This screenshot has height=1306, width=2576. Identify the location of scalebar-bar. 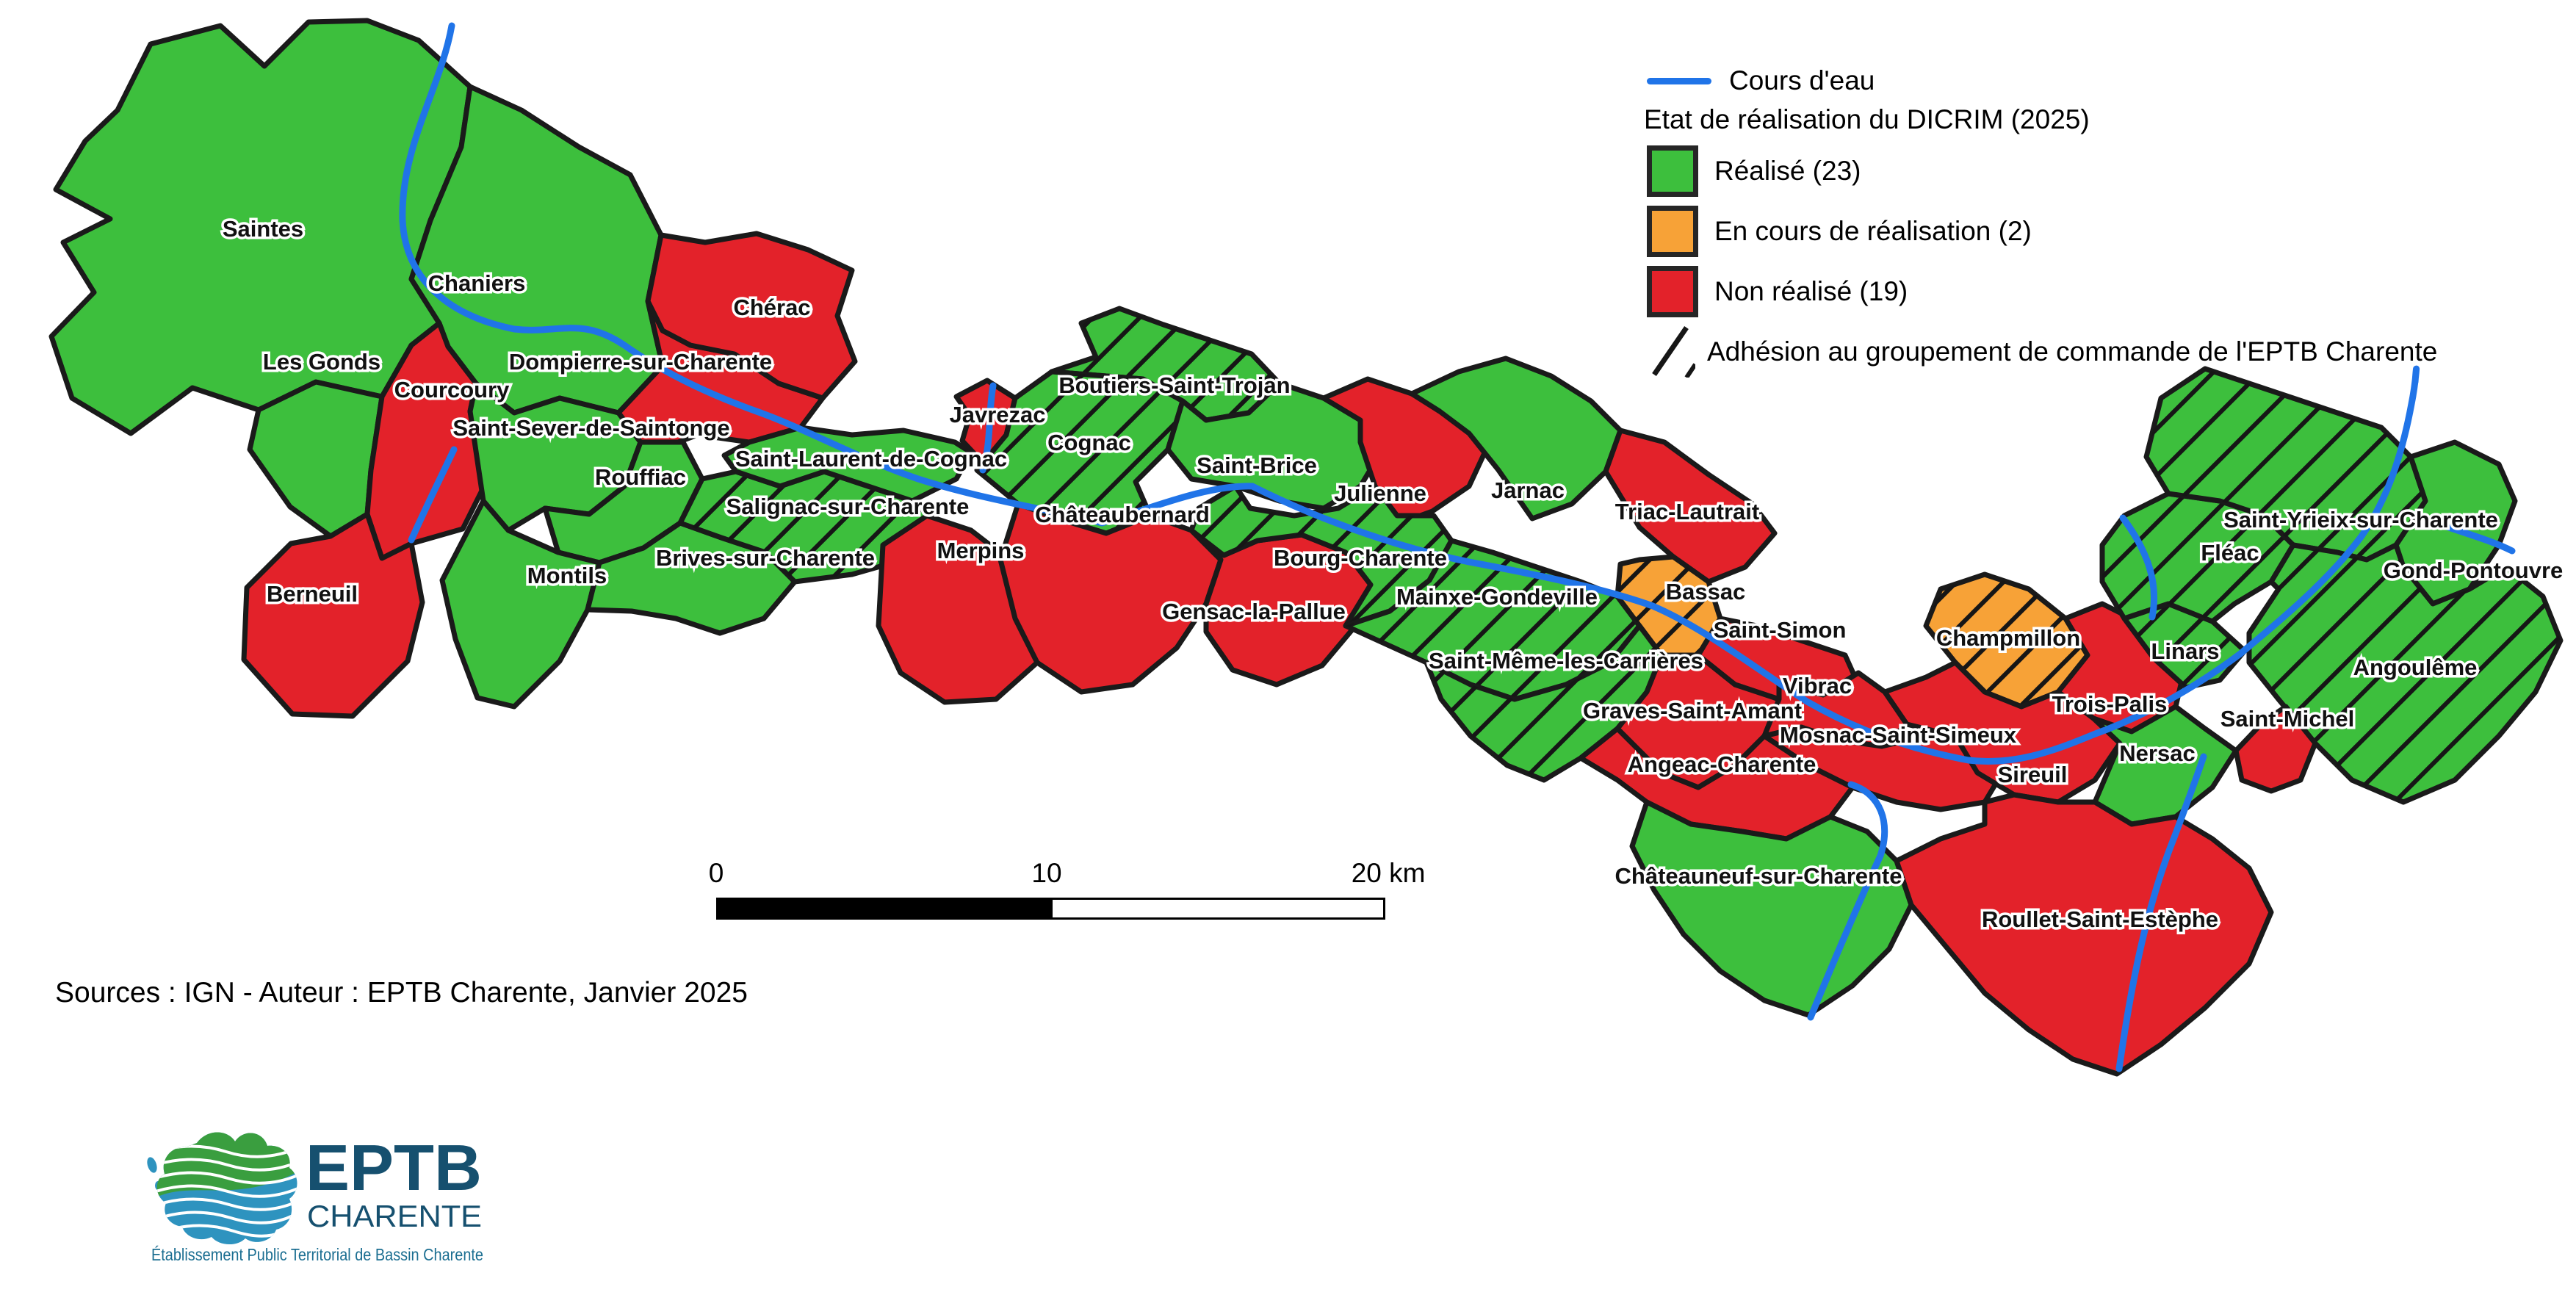
(1050, 909).